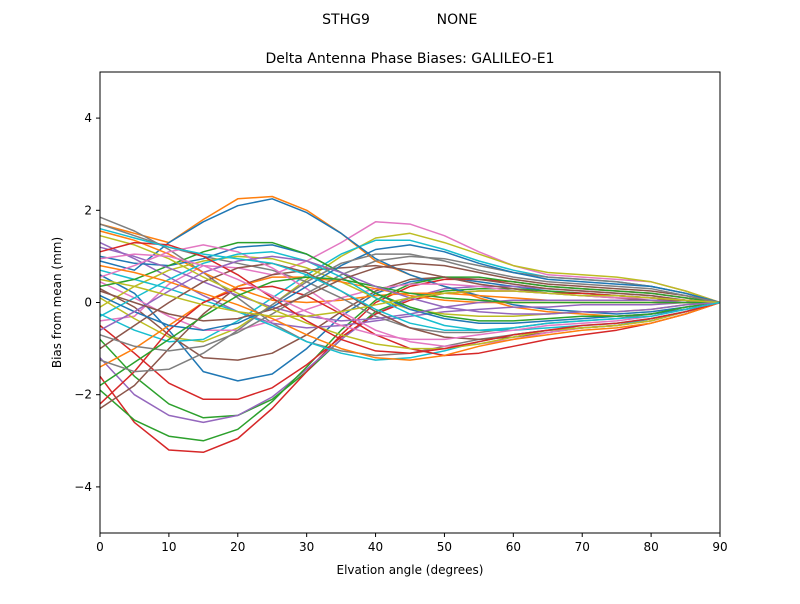  What do you see at coordinates (83, 487) in the screenshot?
I see `y-tick-label: −4` at bounding box center [83, 487].